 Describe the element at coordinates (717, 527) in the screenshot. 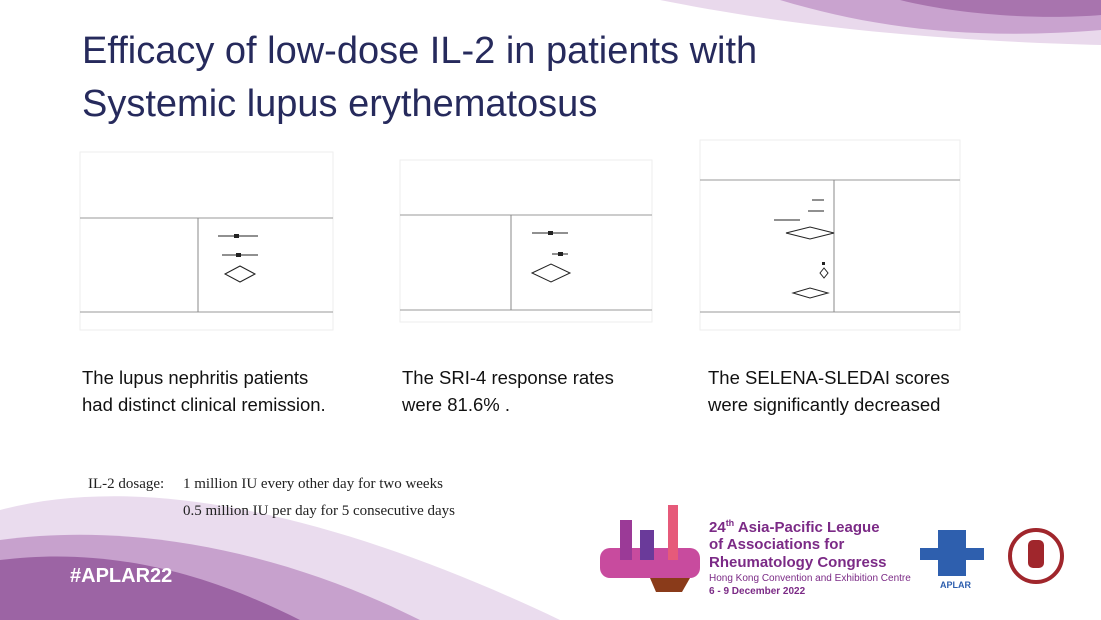

I see `edition: 24` at that location.